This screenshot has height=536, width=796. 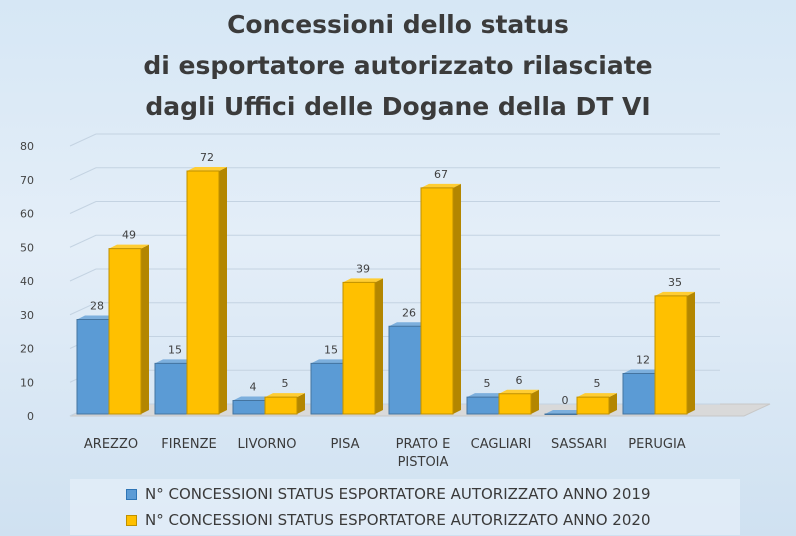 I want to click on data-label-2019: 28, so click(x=97, y=306).